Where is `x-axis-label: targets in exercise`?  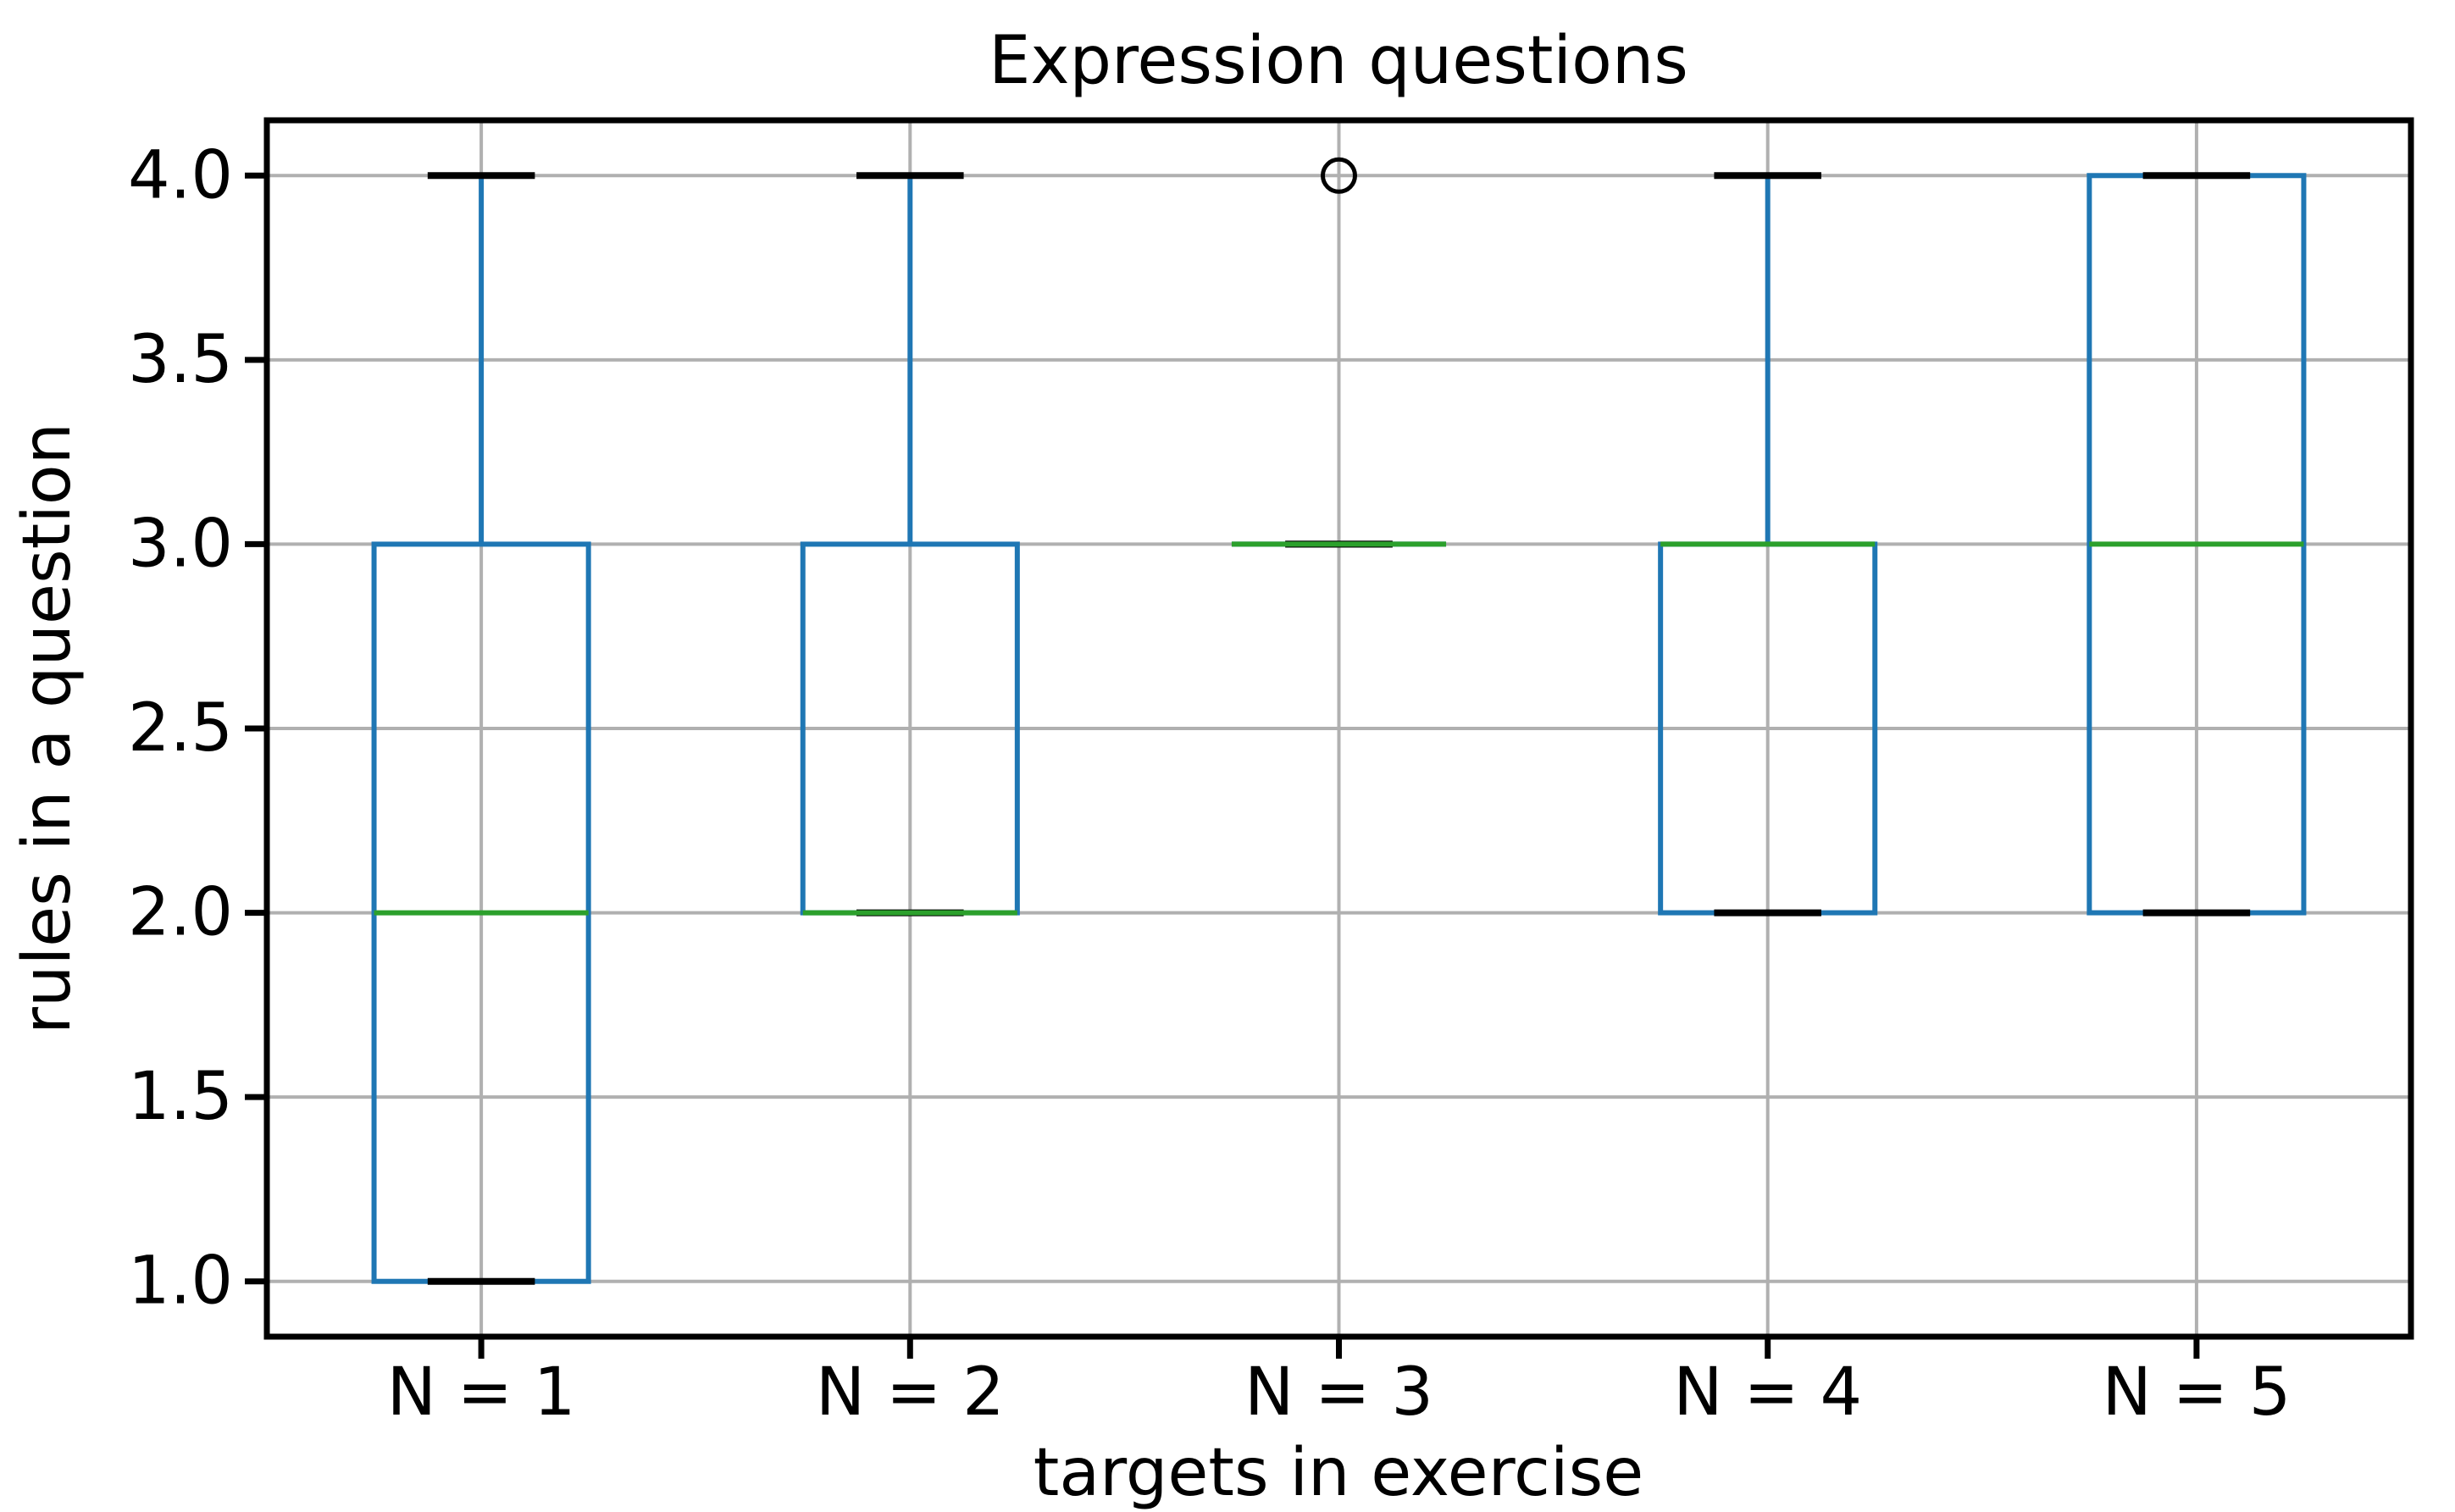 x-axis-label: targets in exercise is located at coordinates (1339, 1473).